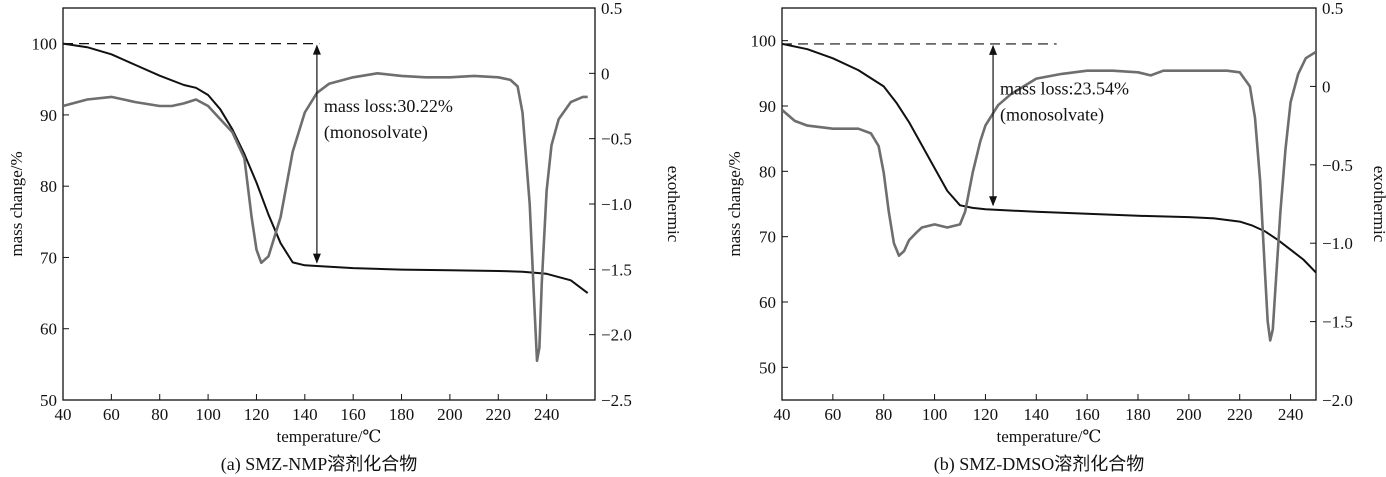  What do you see at coordinates (388, 106) in the screenshot?
I see `mass-loss-label: mass loss:30.22%` at bounding box center [388, 106].